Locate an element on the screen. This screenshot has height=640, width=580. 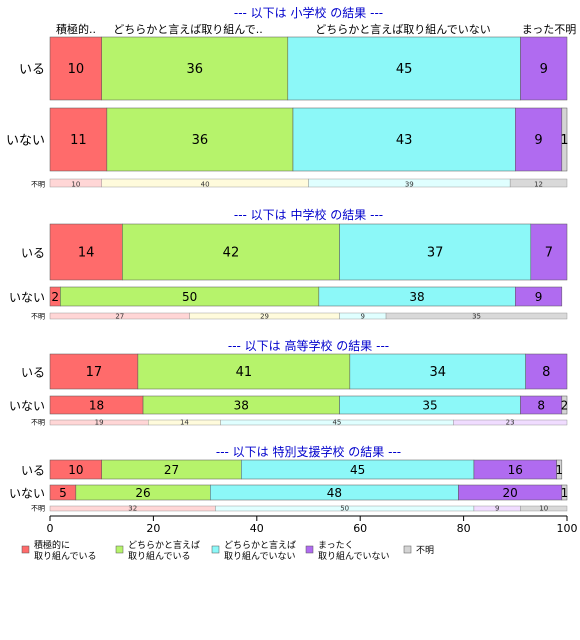
data-label: 48 is located at coordinates (334, 493).